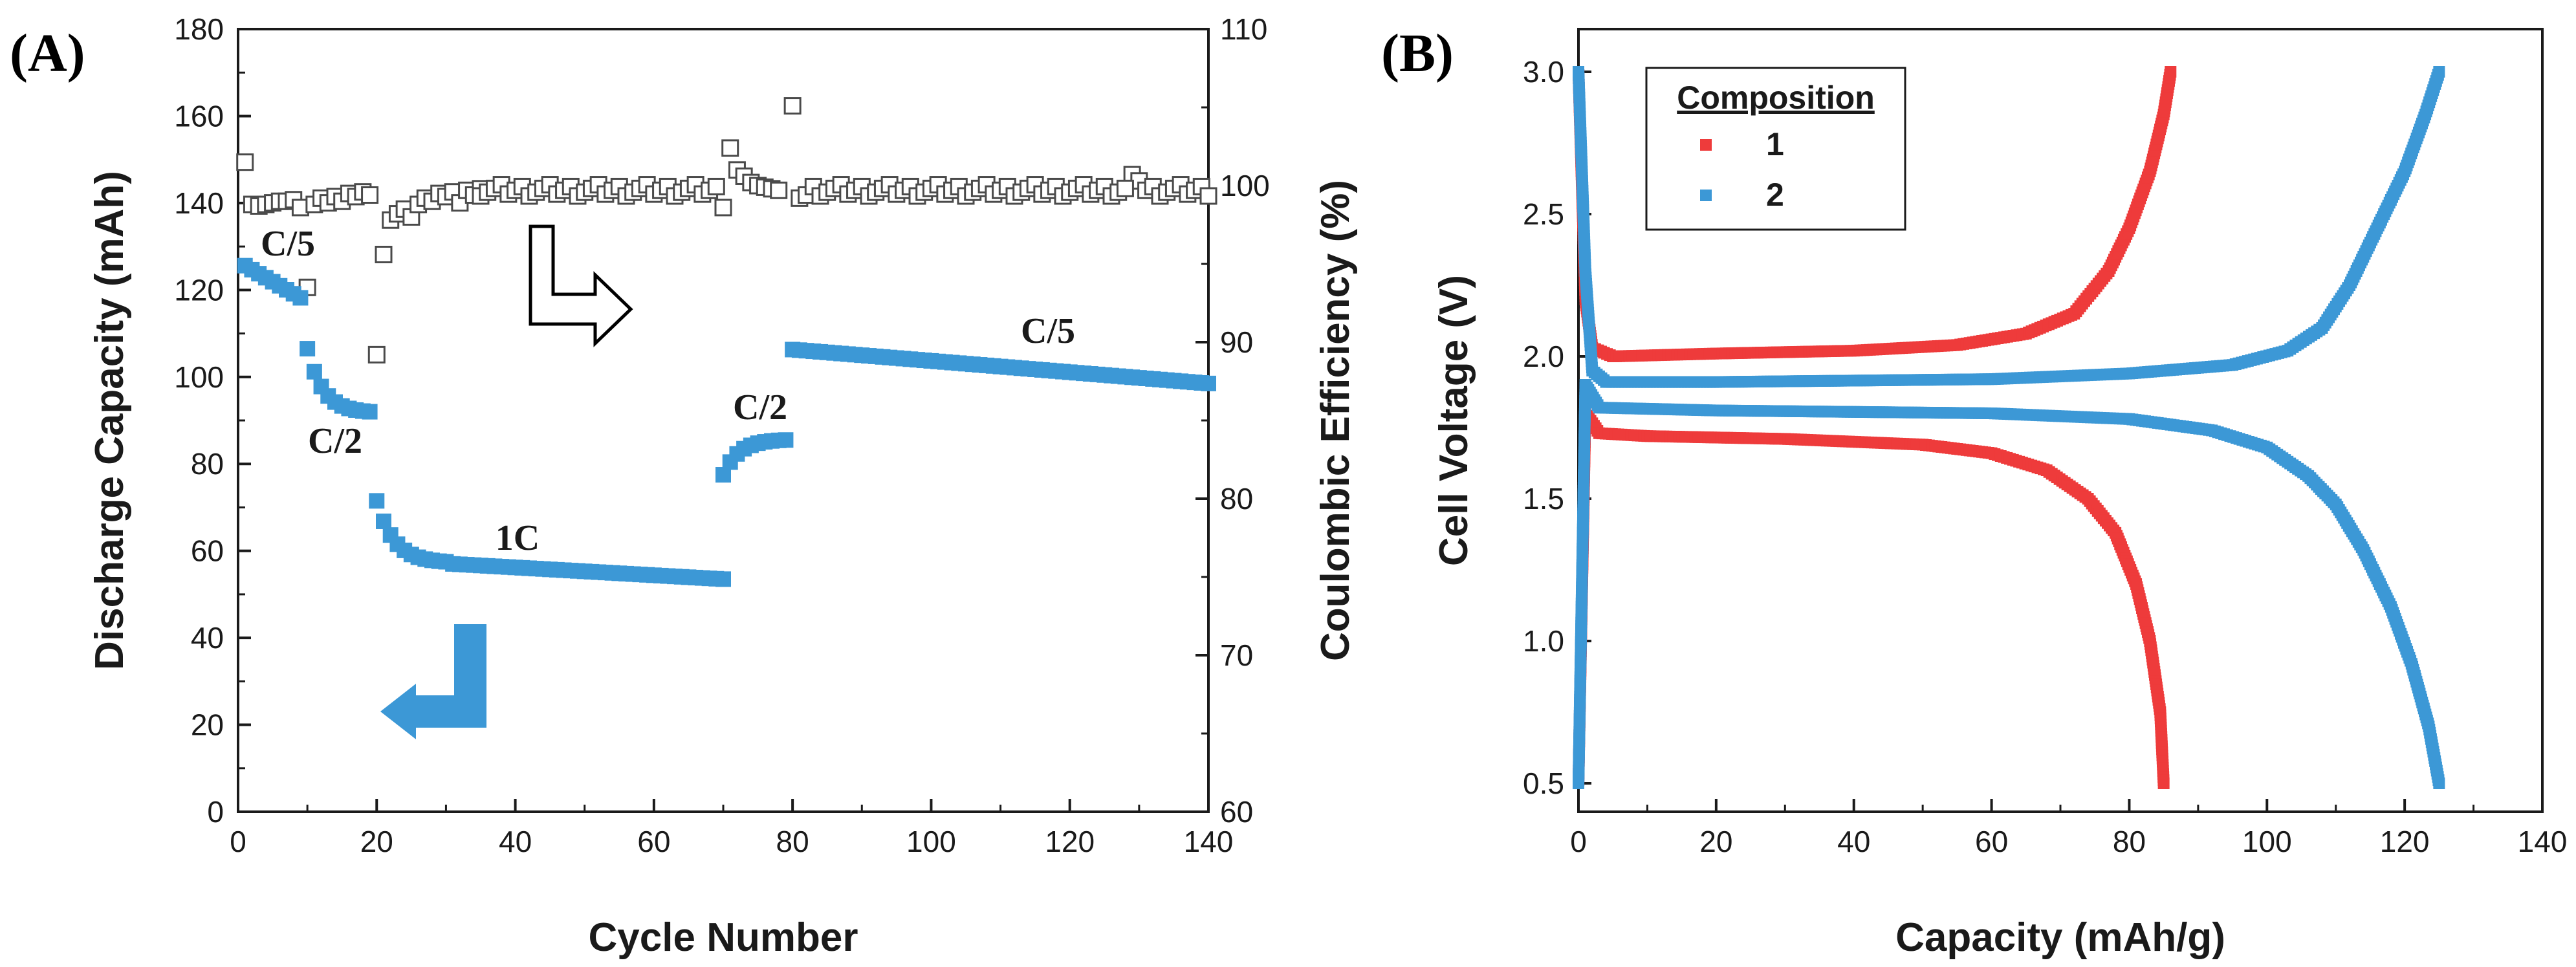 This screenshot has height=967, width=2576. I want to click on x-tick-label-a: 20, so click(376, 841).